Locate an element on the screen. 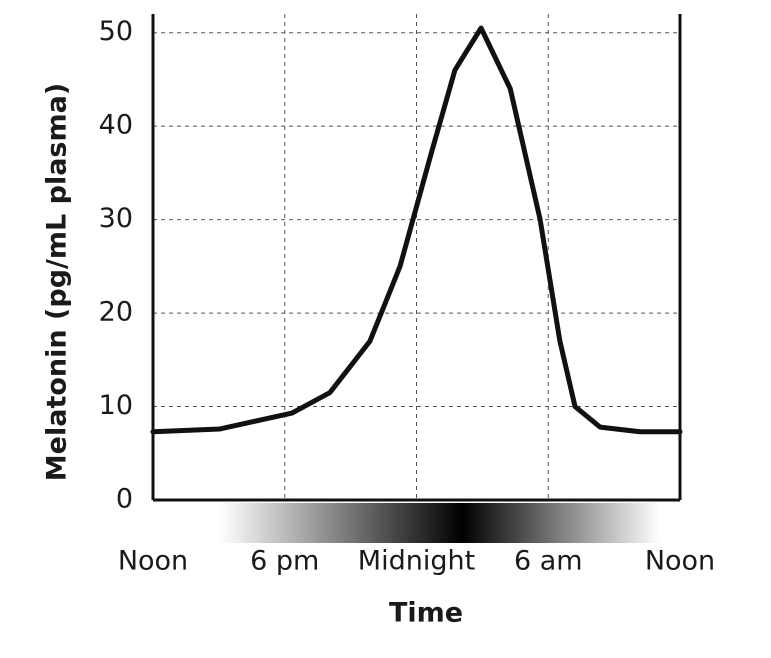  x-tick-label: 6 pm is located at coordinates (284, 561).